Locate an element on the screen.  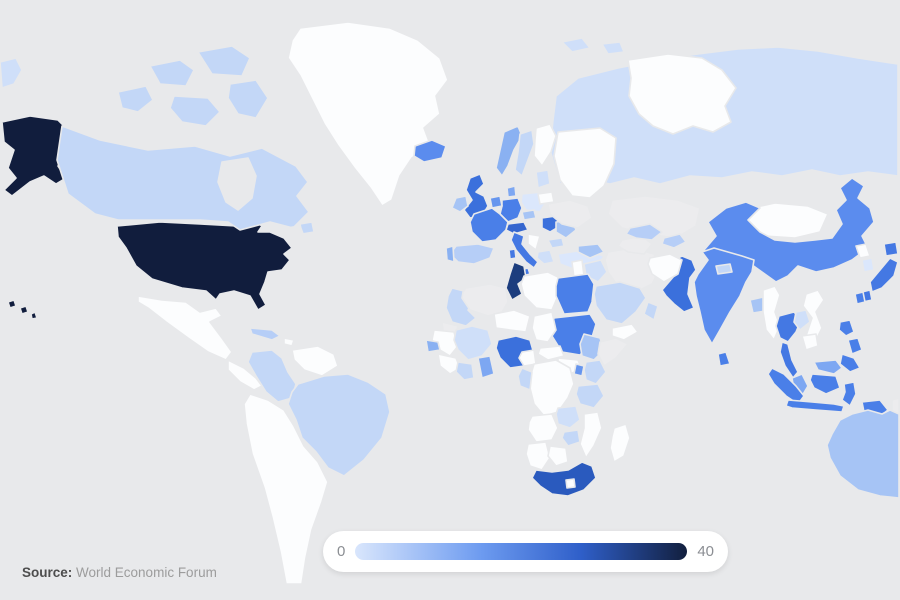
country-tanzania is located at coordinates (590, 396).